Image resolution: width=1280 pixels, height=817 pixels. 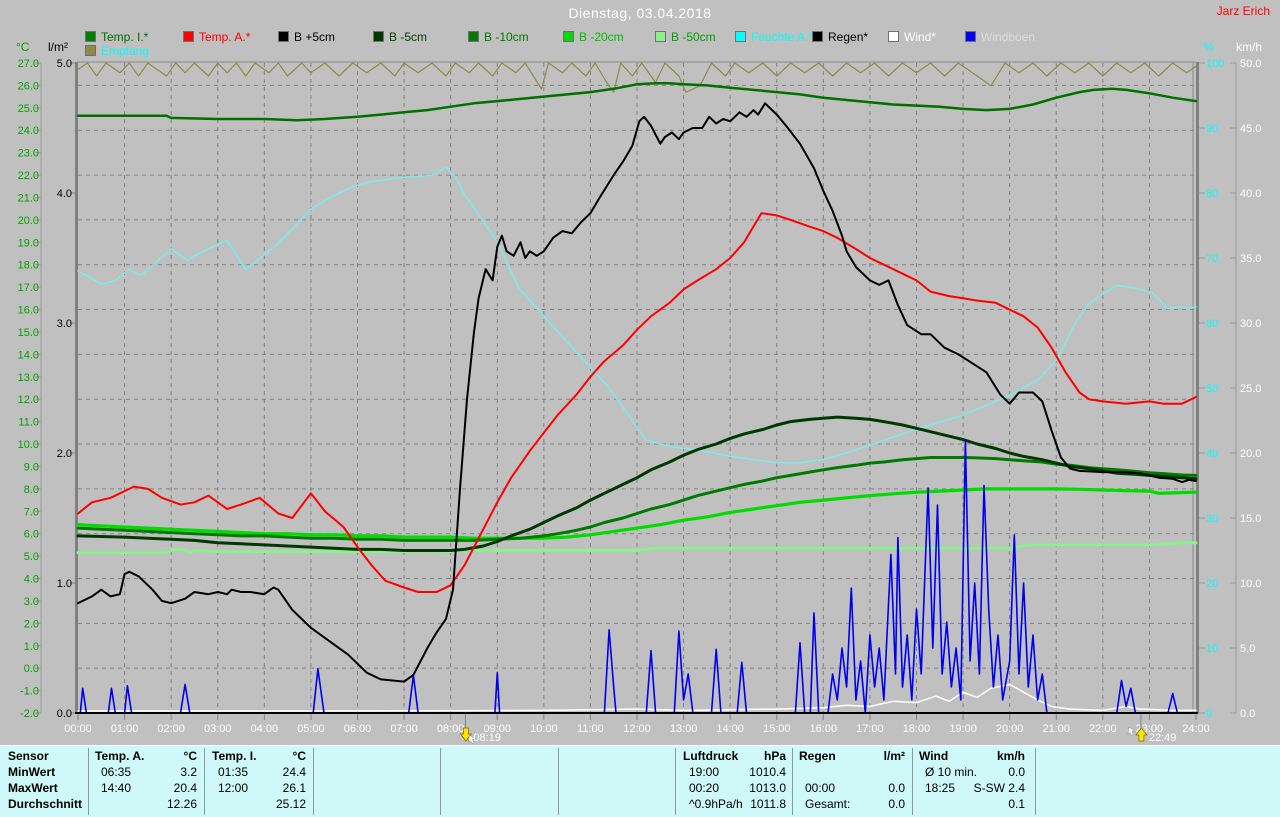 What do you see at coordinates (917, 729) in the screenshot?
I see `x-axis-label: 18:00` at bounding box center [917, 729].